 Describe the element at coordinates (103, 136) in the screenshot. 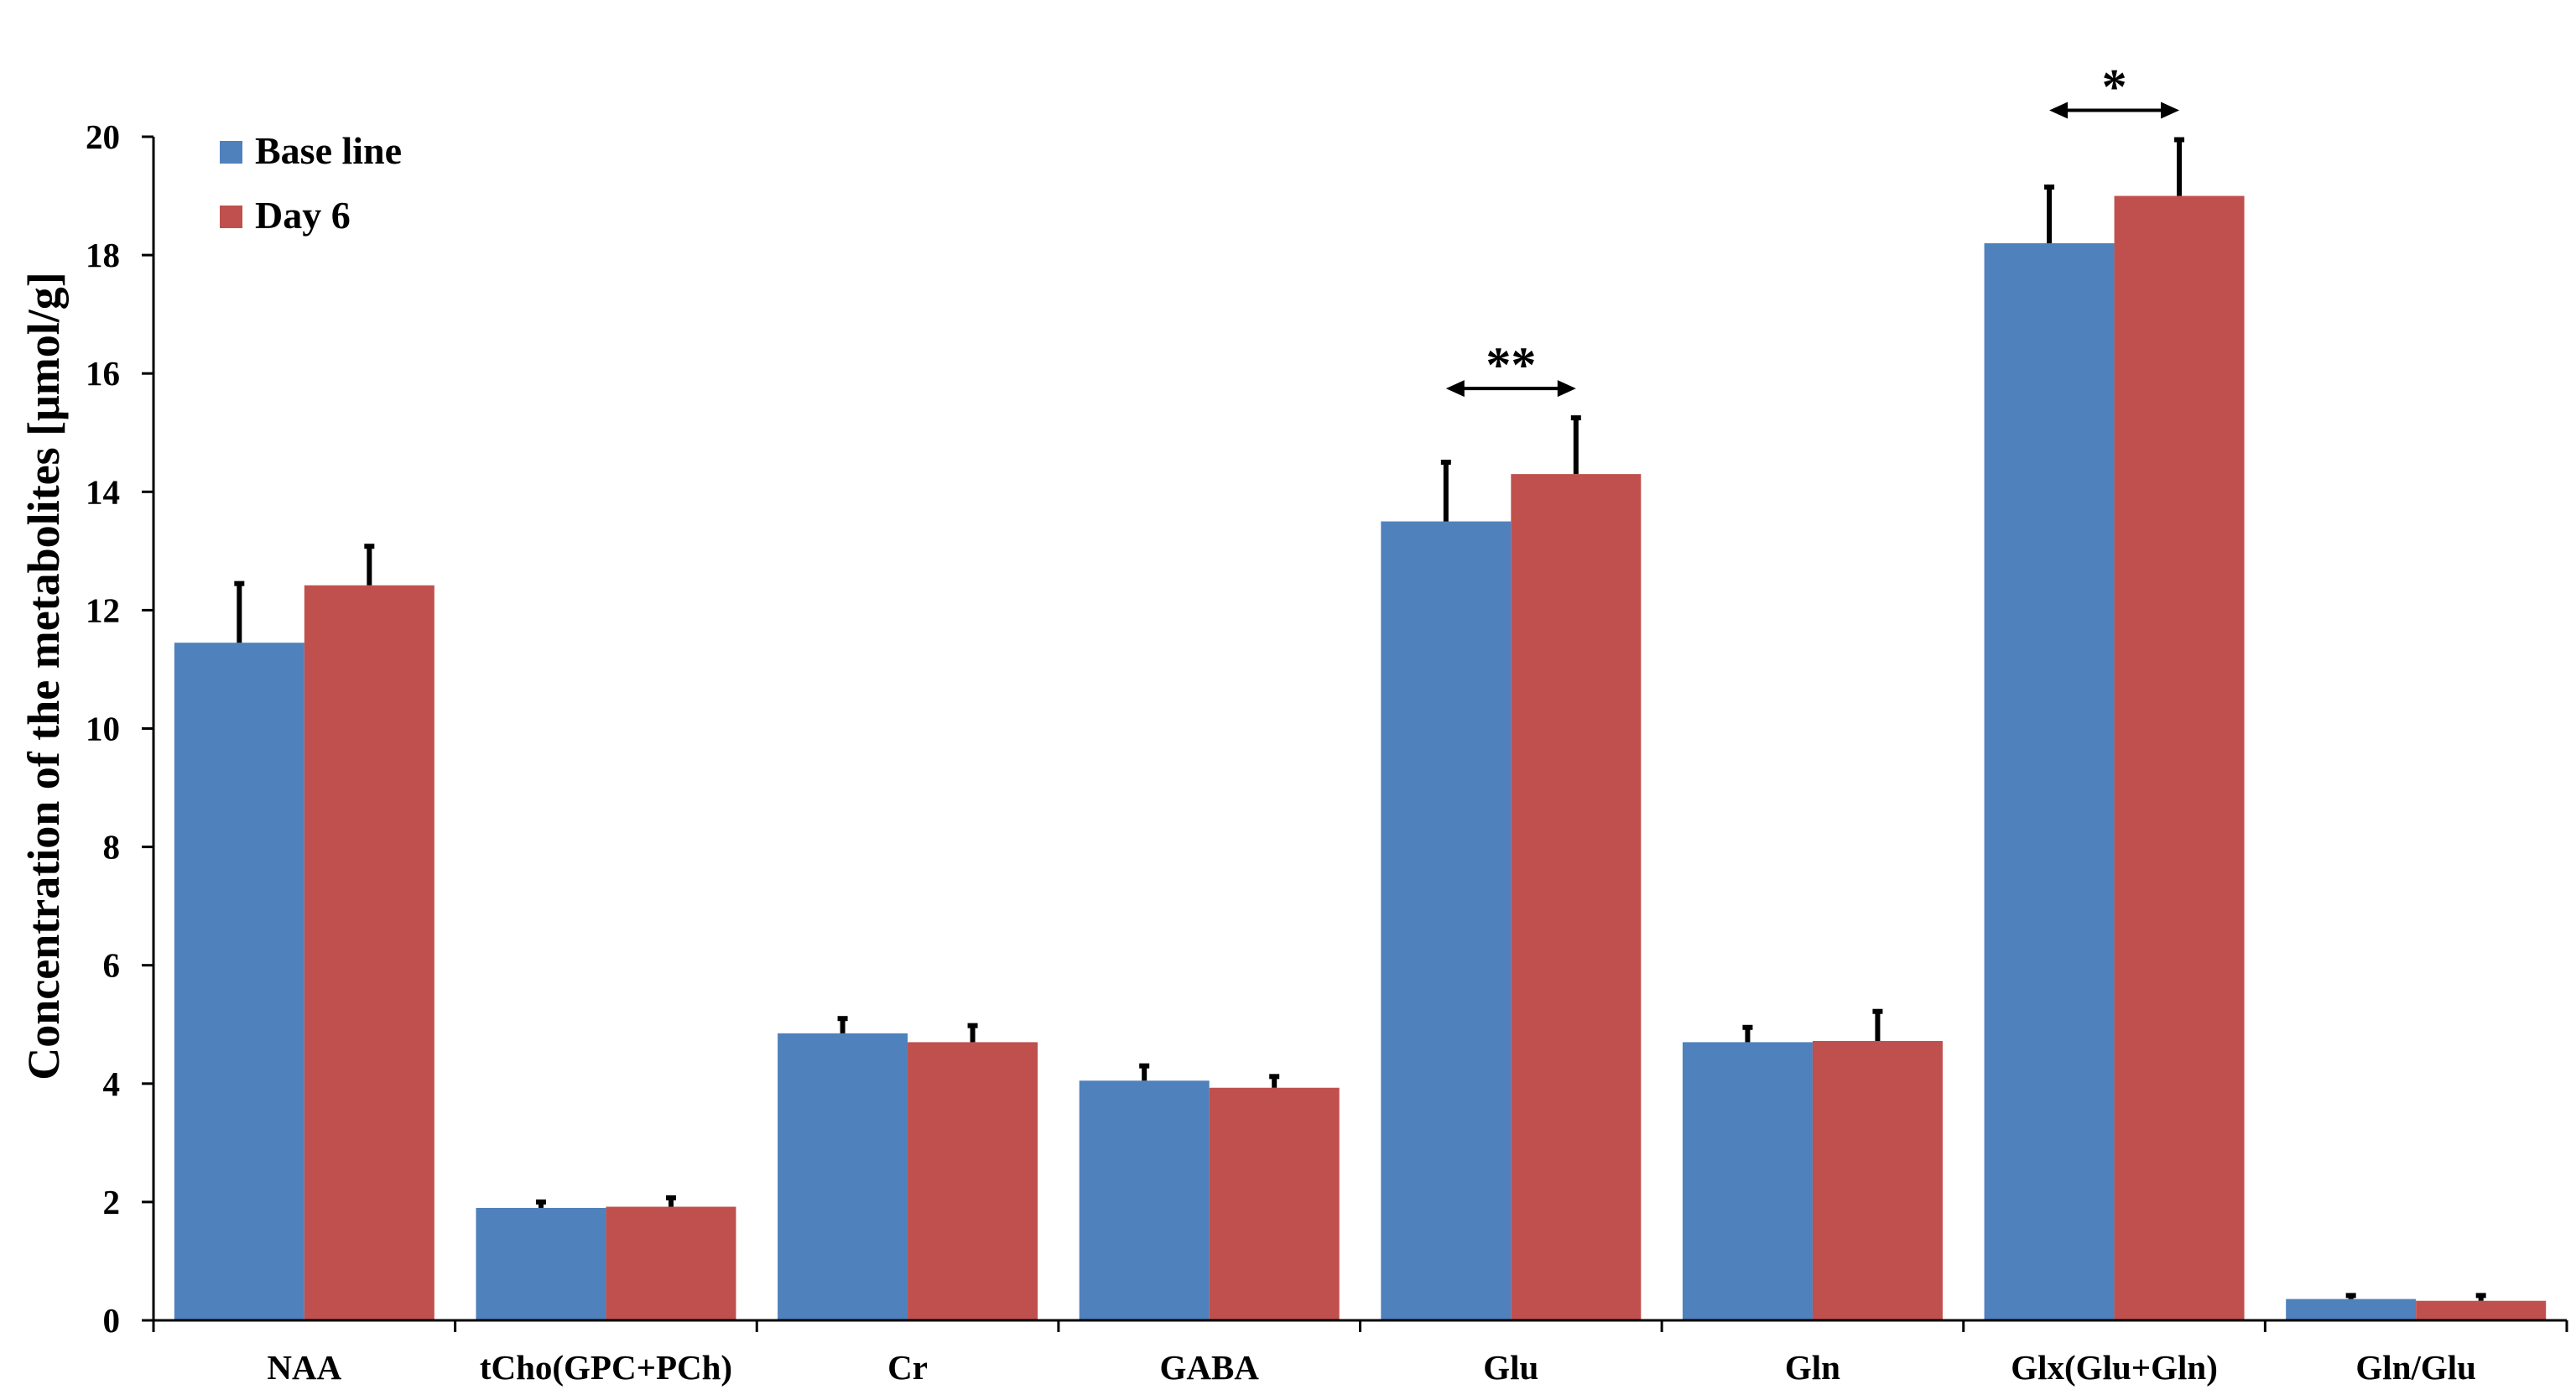

I see `y-tick-label: 20` at that location.